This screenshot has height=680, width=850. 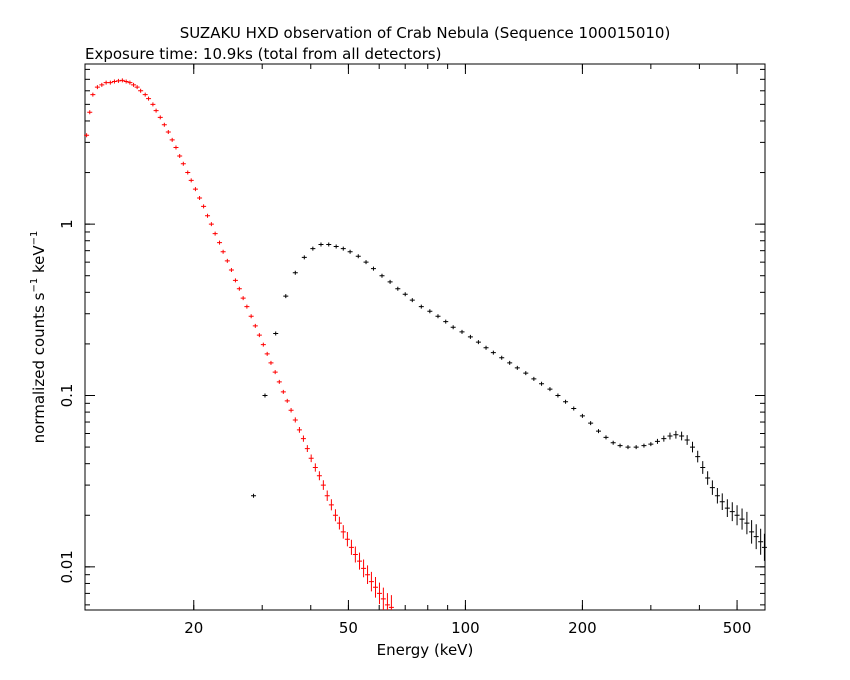 I want to click on y-tick-label: 1, so click(x=67, y=224).